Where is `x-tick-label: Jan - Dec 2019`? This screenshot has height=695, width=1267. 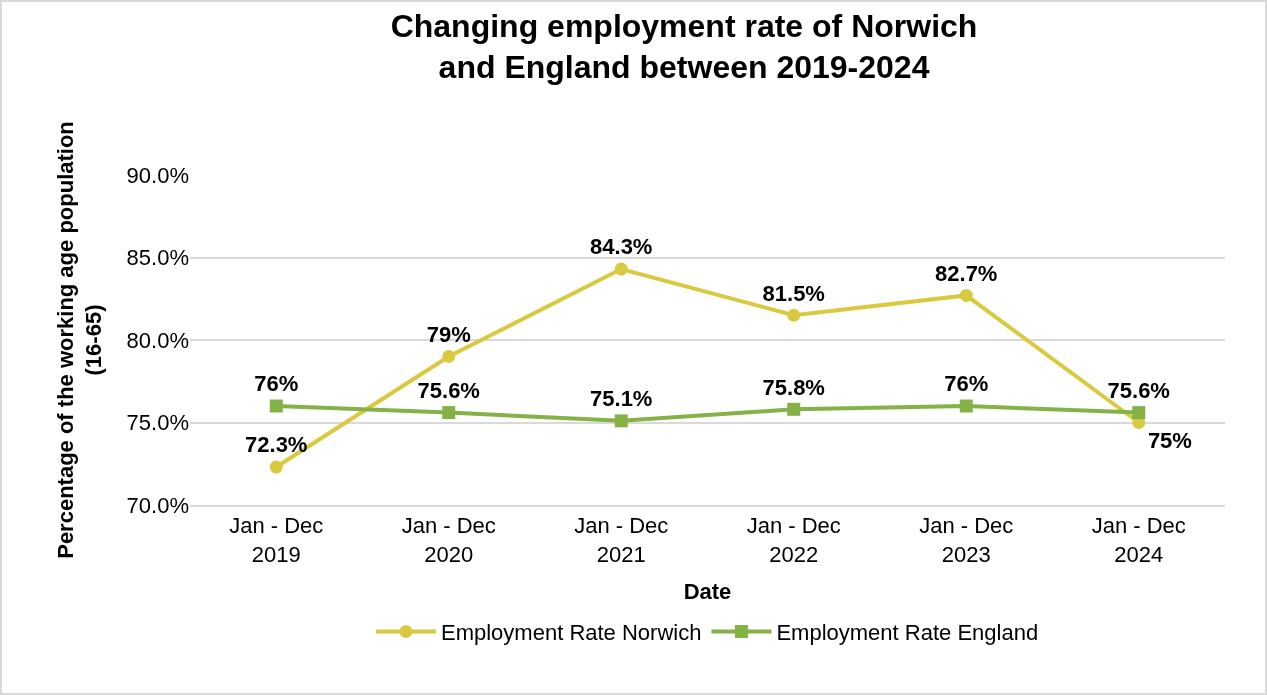
x-tick-label: Jan - Dec 2019 is located at coordinates (276, 540).